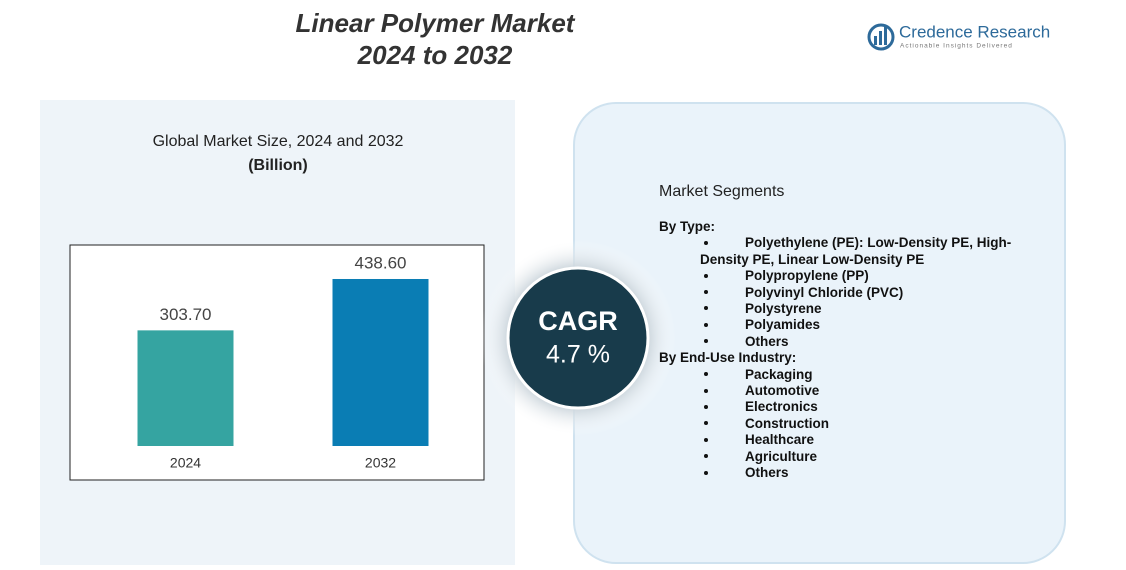  What do you see at coordinates (877, 424) in the screenshot?
I see `segment-item: Construction` at bounding box center [877, 424].